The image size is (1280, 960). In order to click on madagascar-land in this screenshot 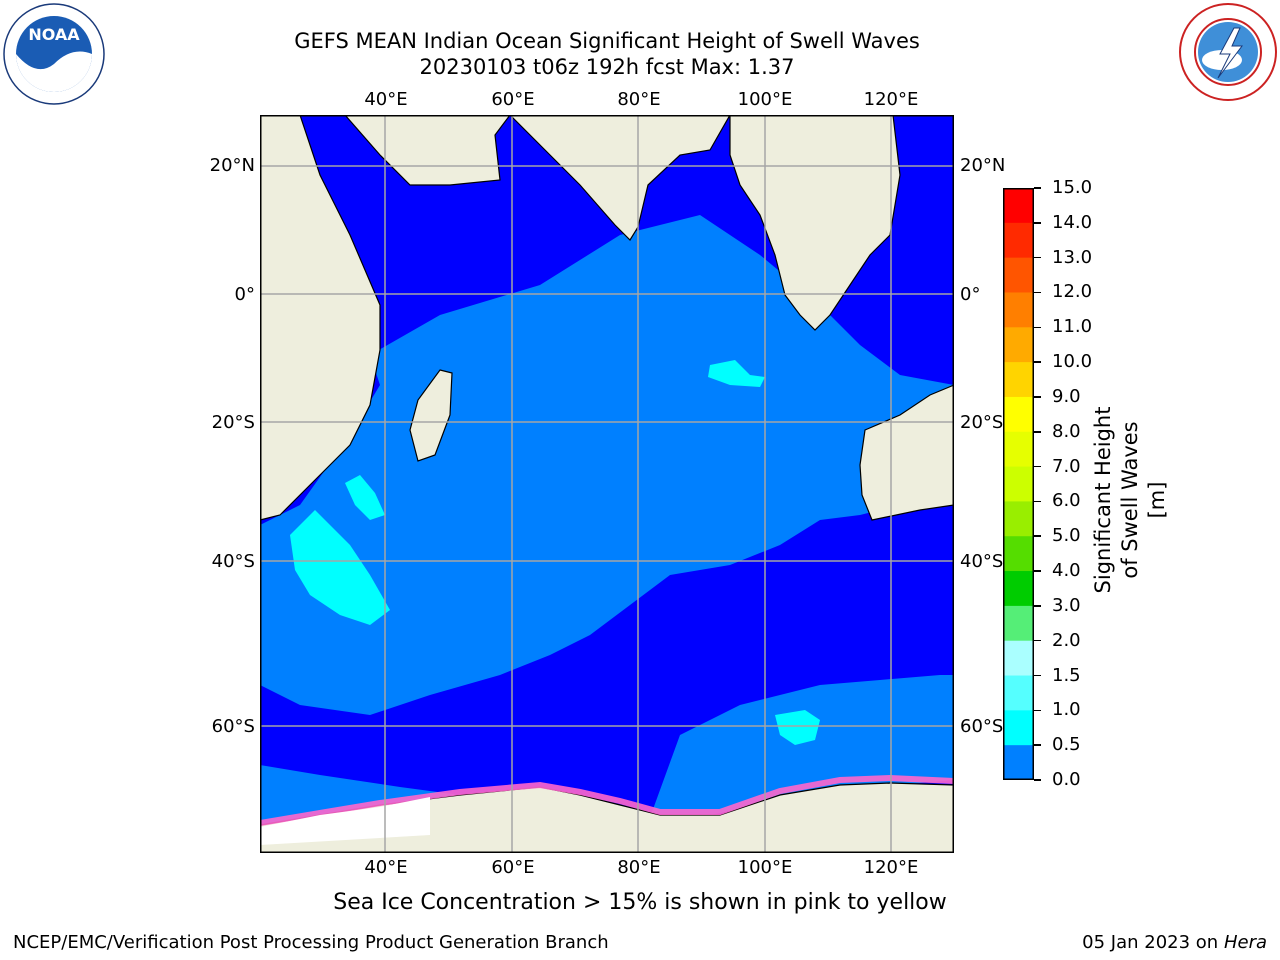, I will do `click(431, 415)`.